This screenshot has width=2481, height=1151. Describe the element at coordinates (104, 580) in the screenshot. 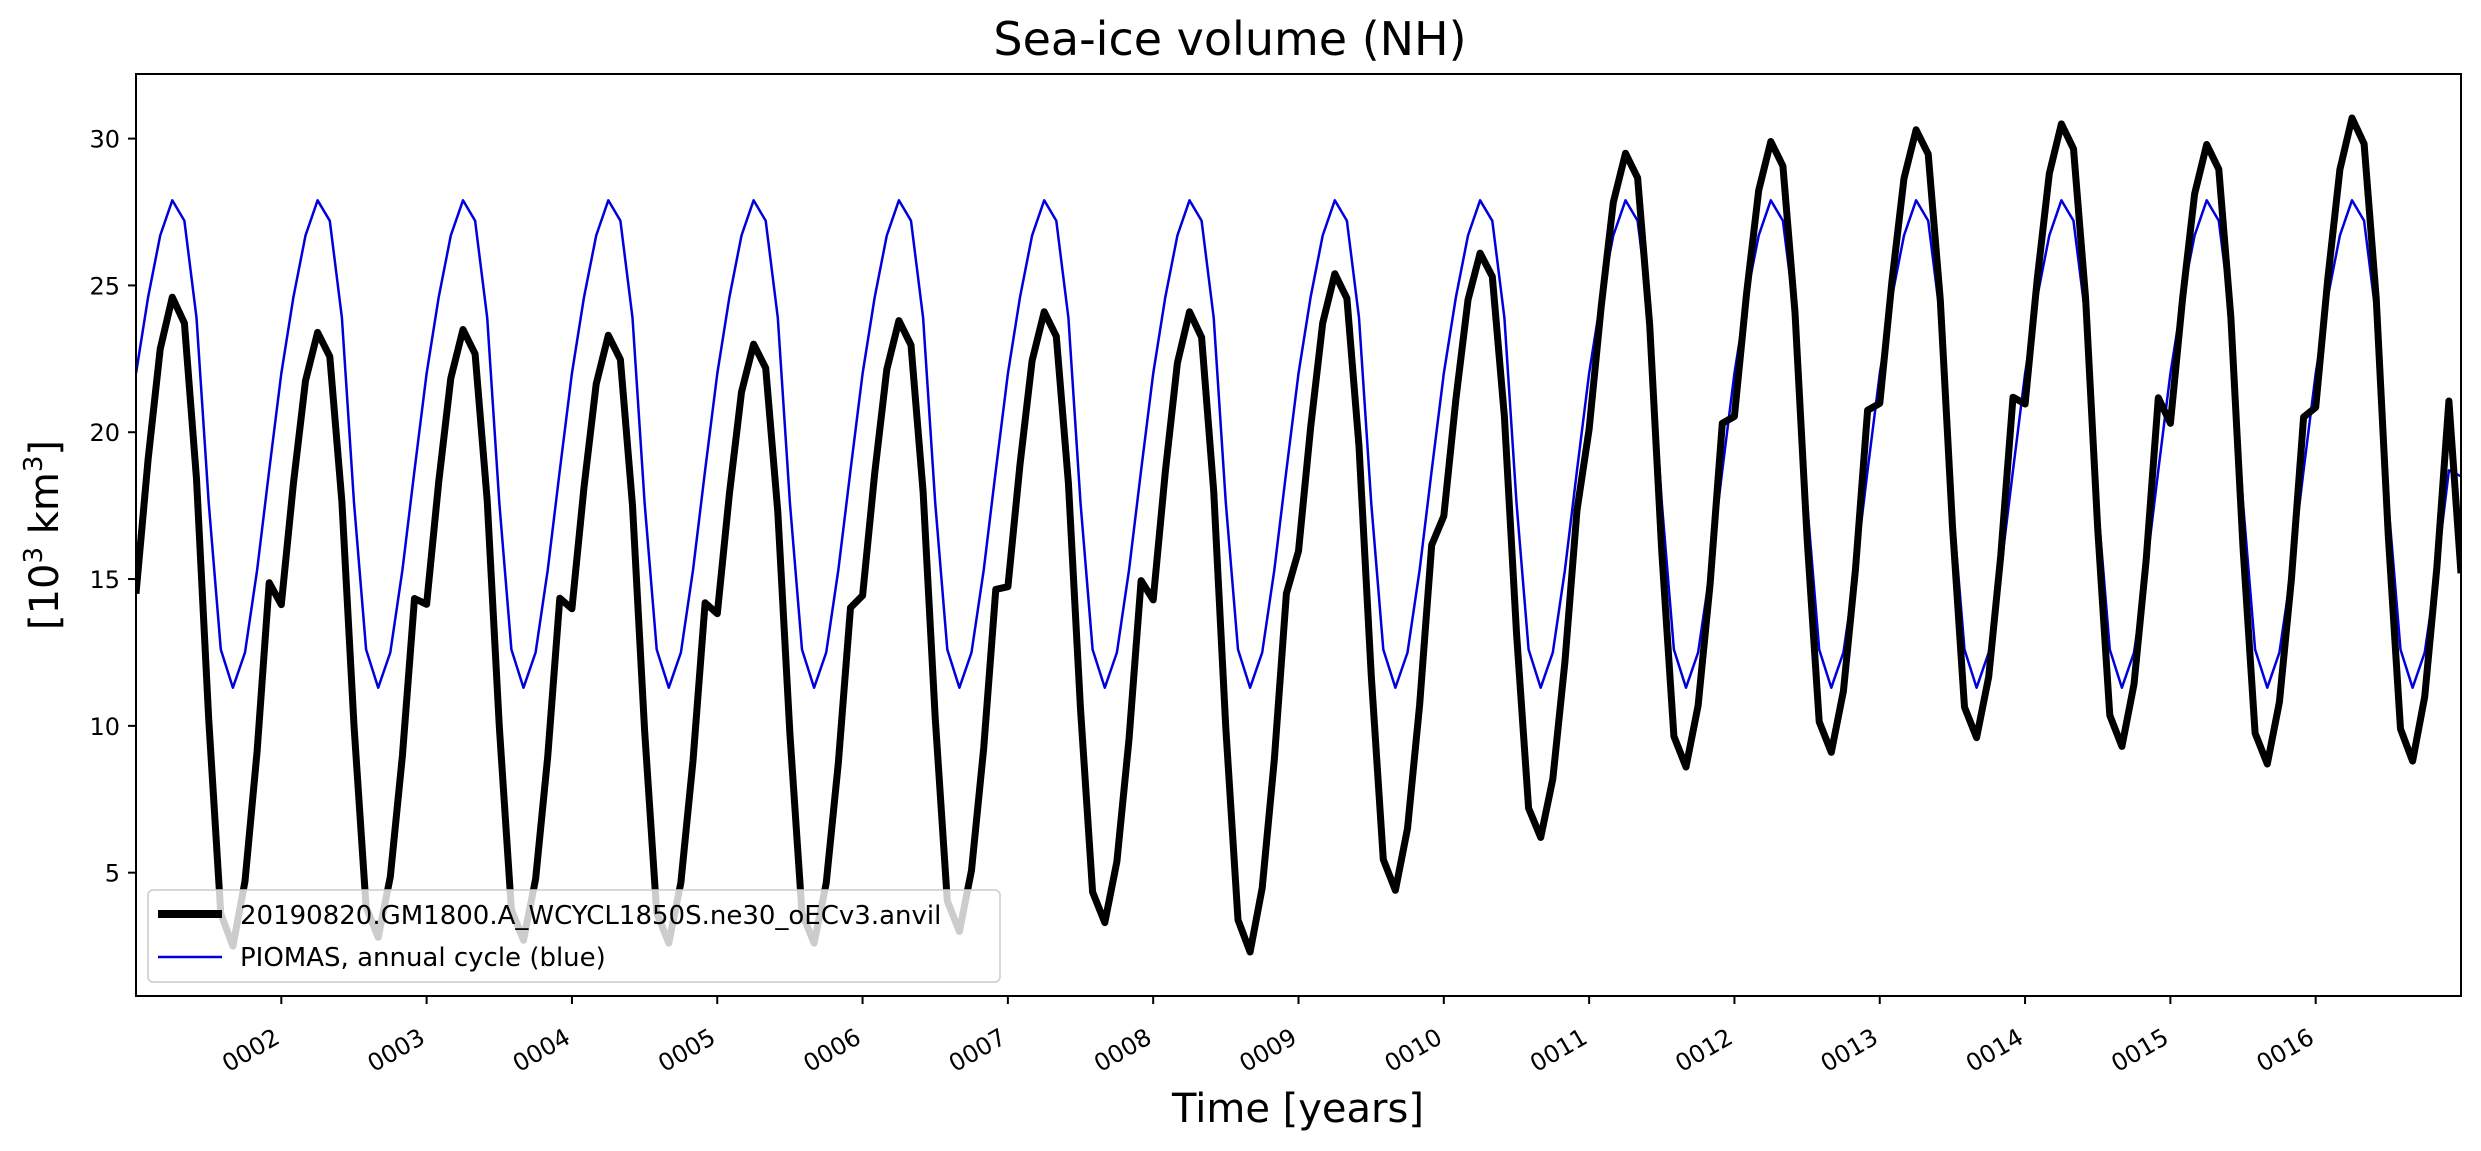

I see `y-tick-label: 15` at that location.